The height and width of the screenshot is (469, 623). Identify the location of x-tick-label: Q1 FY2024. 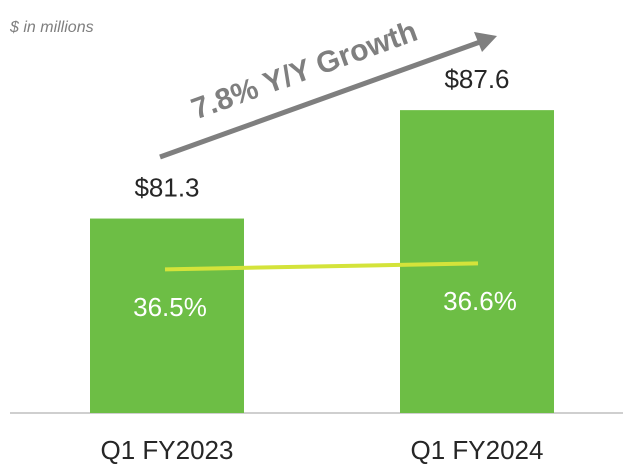
(477, 450).